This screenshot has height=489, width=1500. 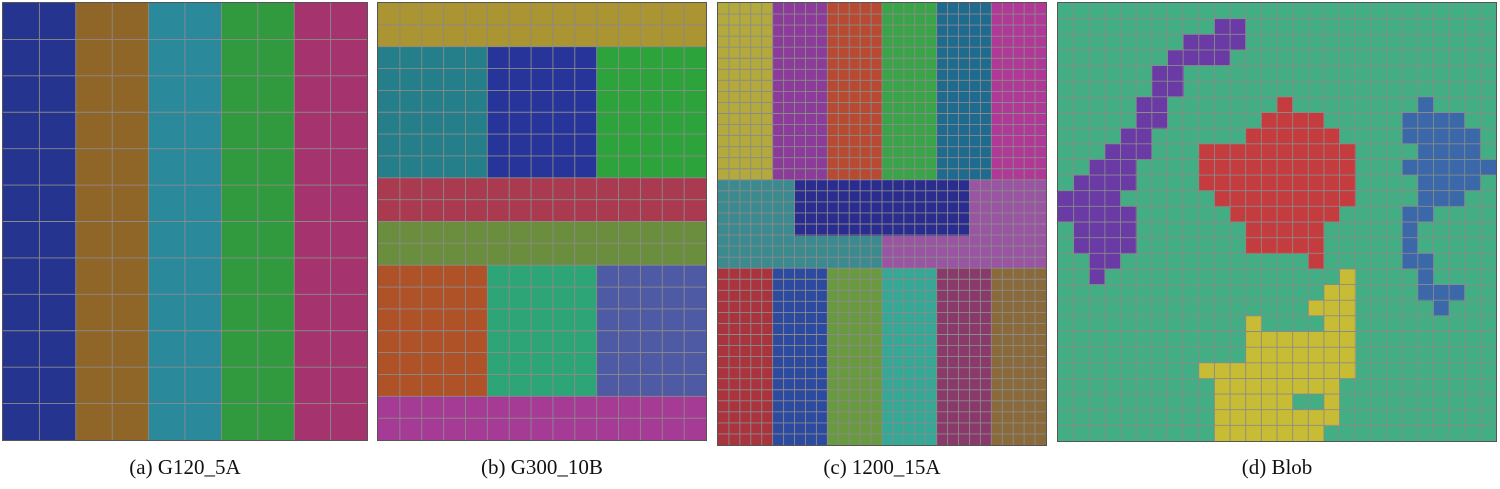 I want to click on caption-g300-10b: (b) G300_10B, so click(x=542, y=467).